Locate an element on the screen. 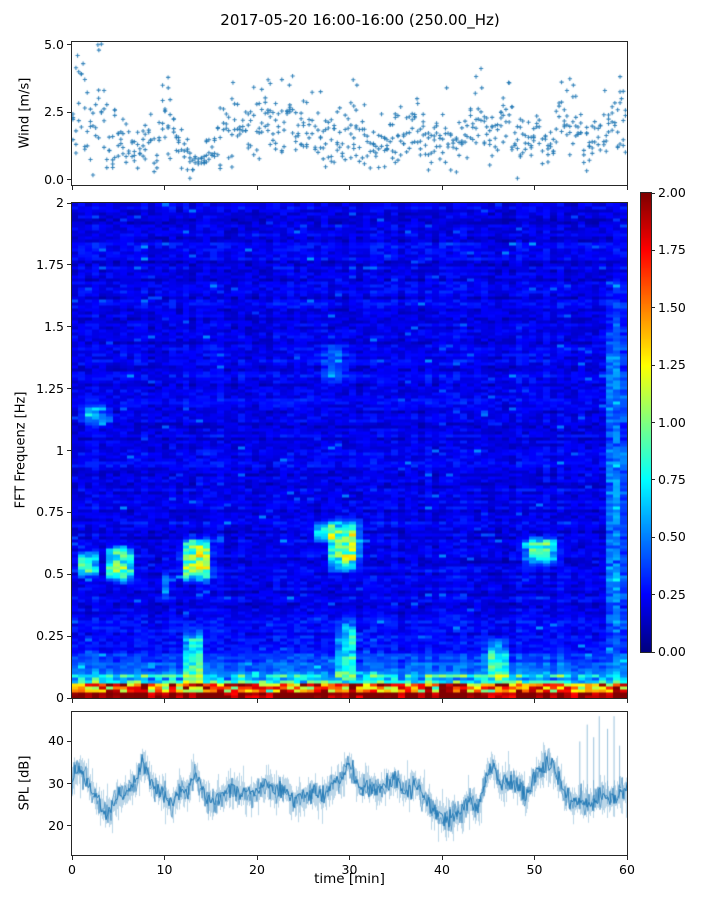  wind-ytick-label: 5.0 is located at coordinates (54, 44).